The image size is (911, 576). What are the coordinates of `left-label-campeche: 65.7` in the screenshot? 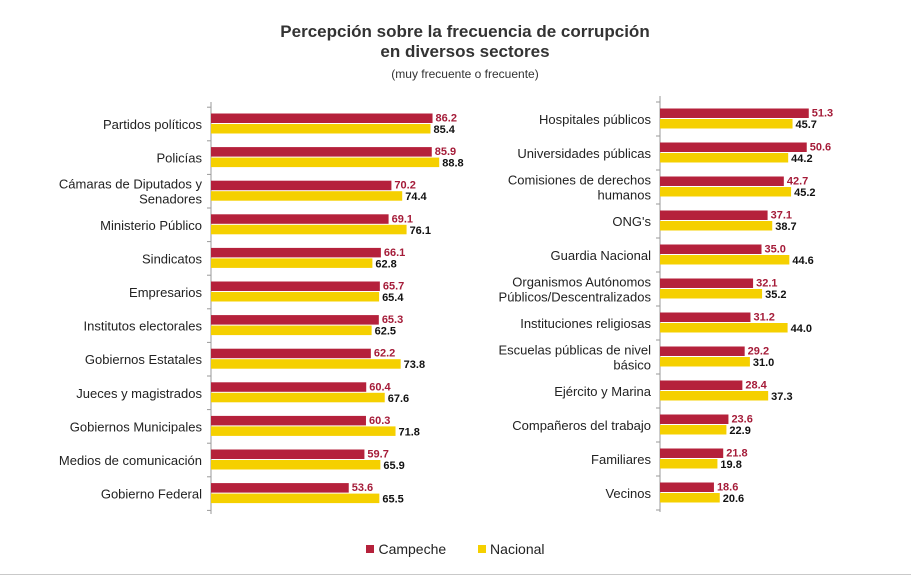 It's located at (393, 287).